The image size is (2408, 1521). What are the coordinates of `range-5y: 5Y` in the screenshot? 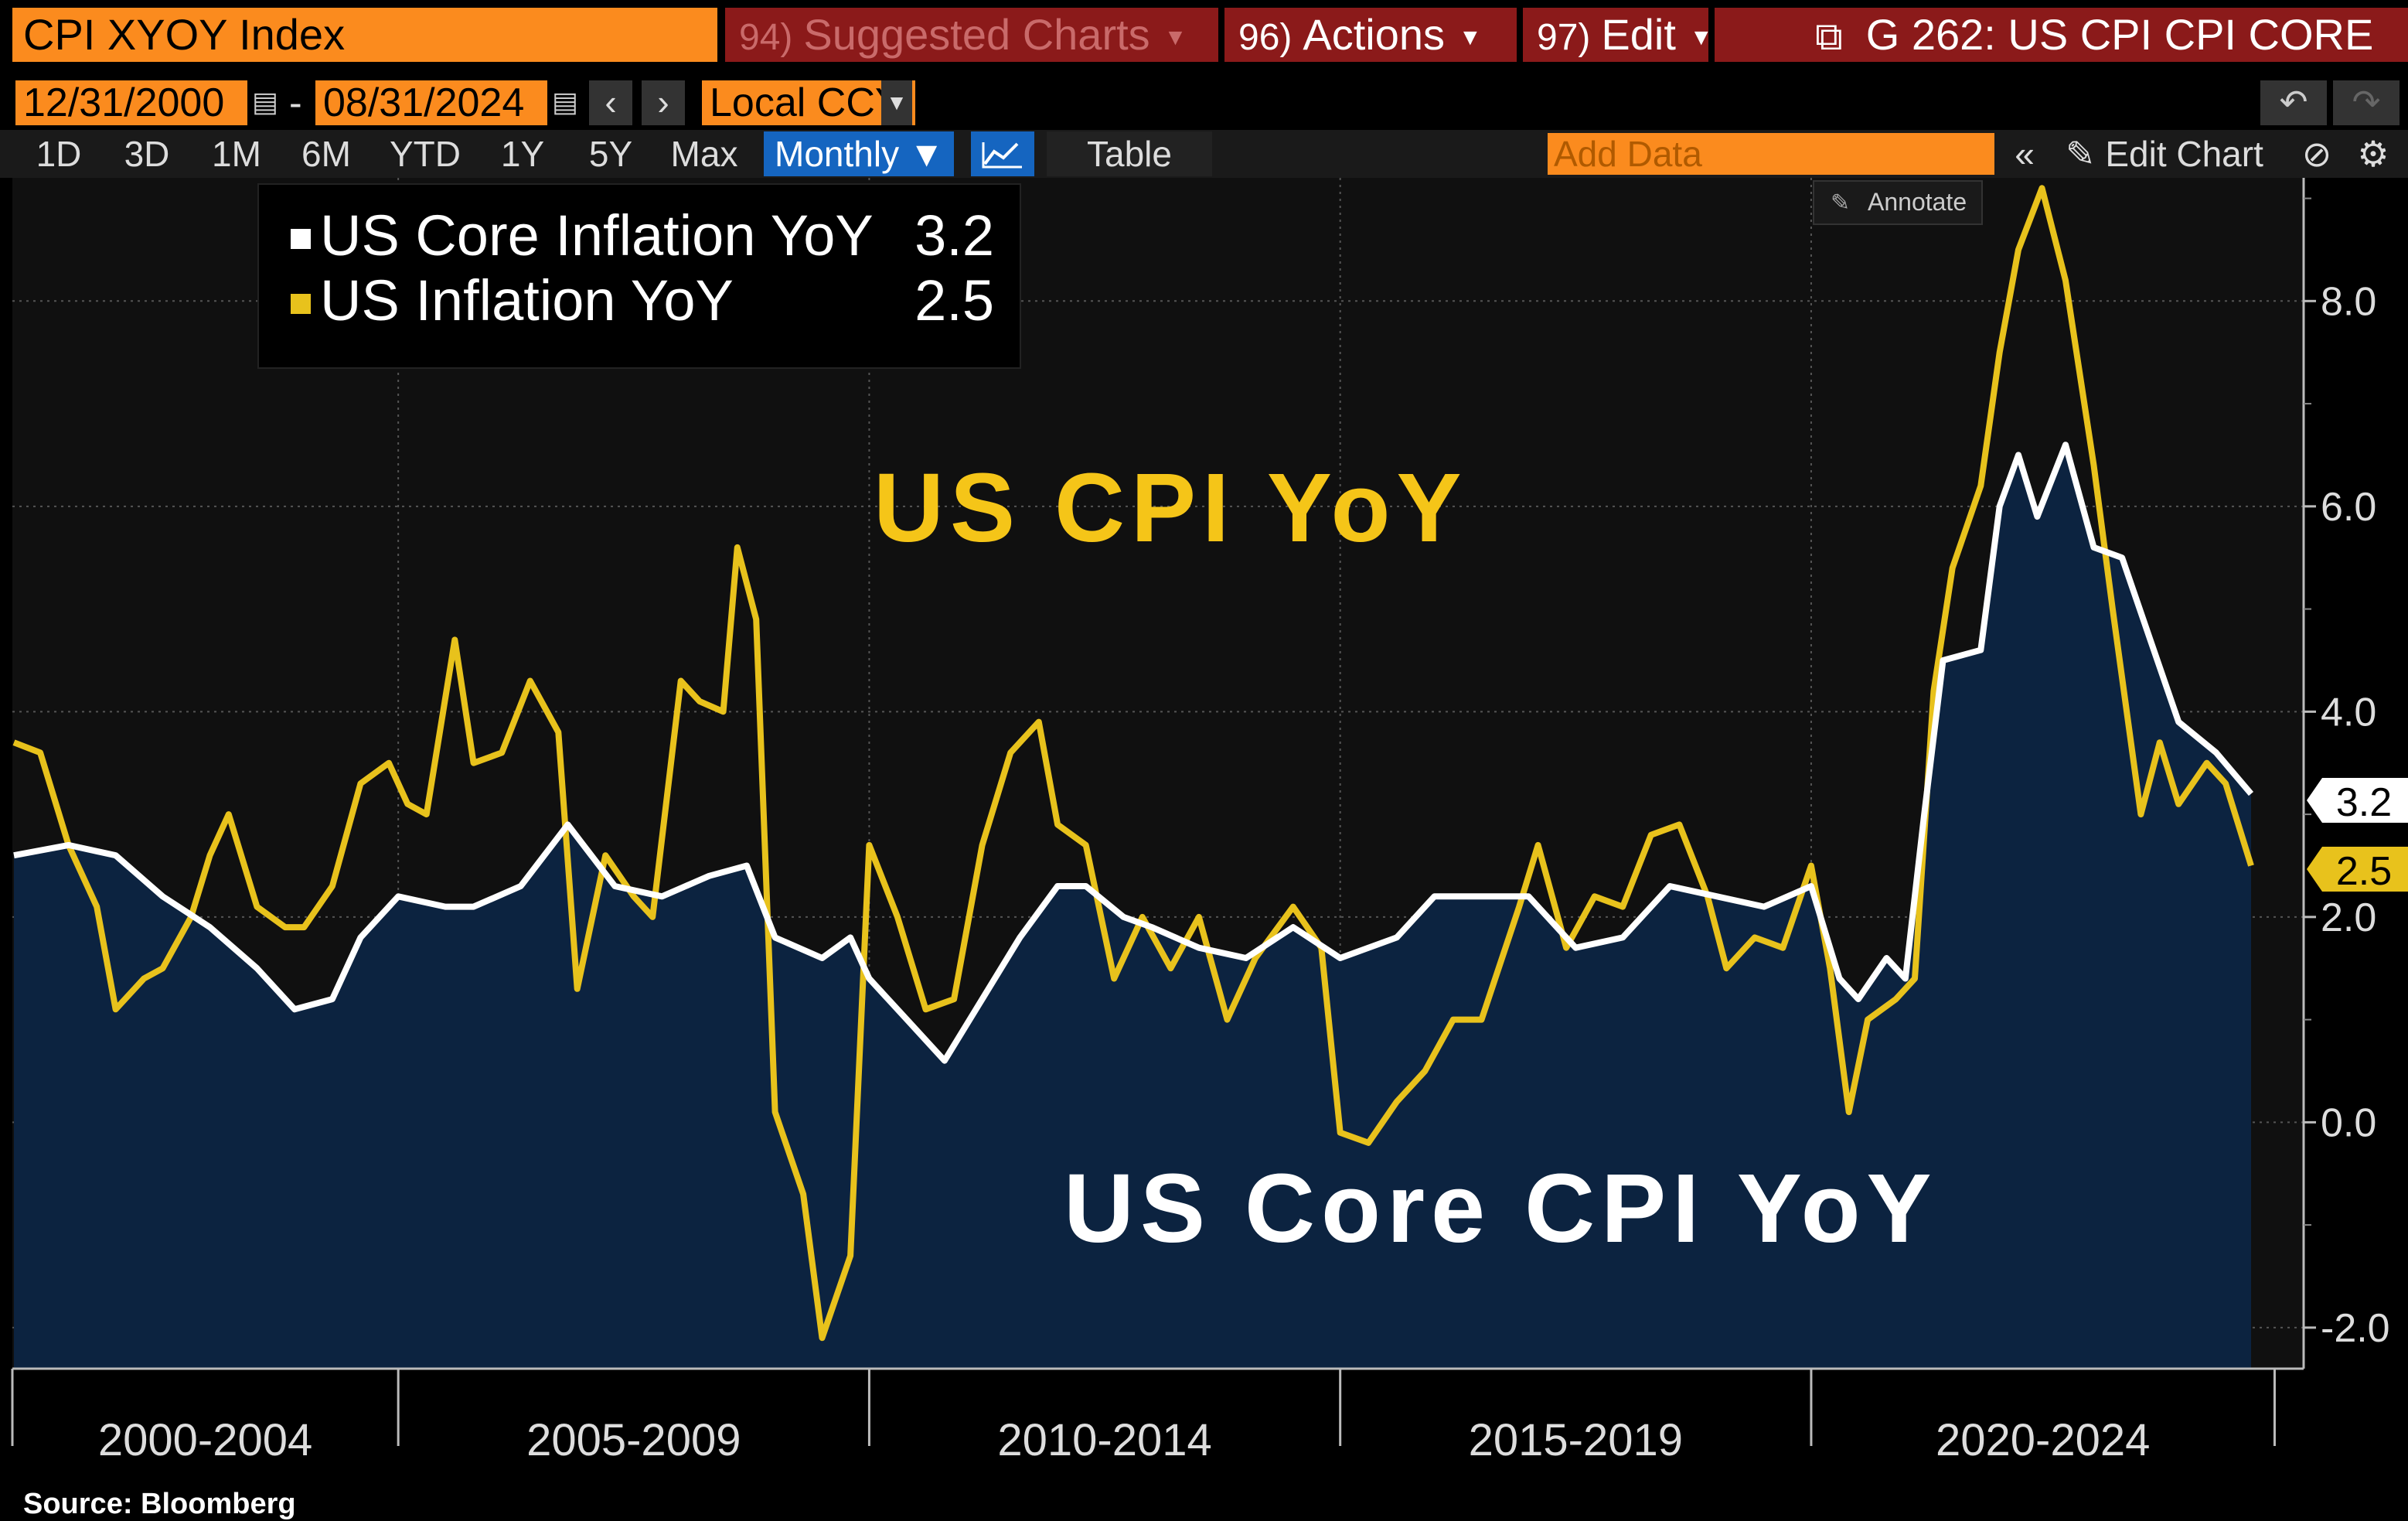 It's located at (611, 154).